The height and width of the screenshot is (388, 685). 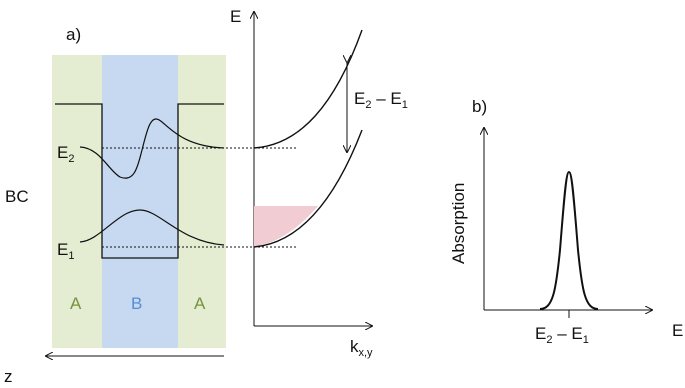 I want to click on subband-e1-parabola, so click(x=308, y=188).